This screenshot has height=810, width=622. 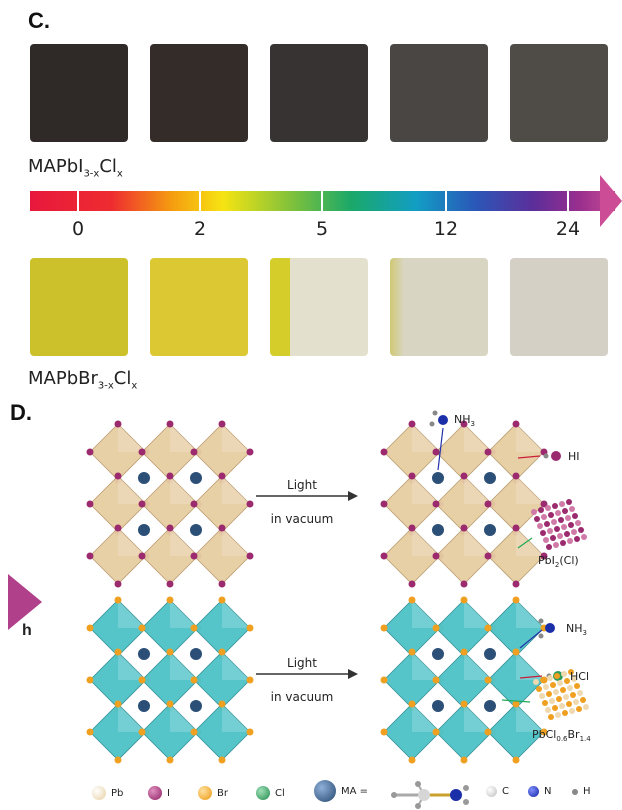 I want to click on panel-d-label: D., so click(x=21, y=412).